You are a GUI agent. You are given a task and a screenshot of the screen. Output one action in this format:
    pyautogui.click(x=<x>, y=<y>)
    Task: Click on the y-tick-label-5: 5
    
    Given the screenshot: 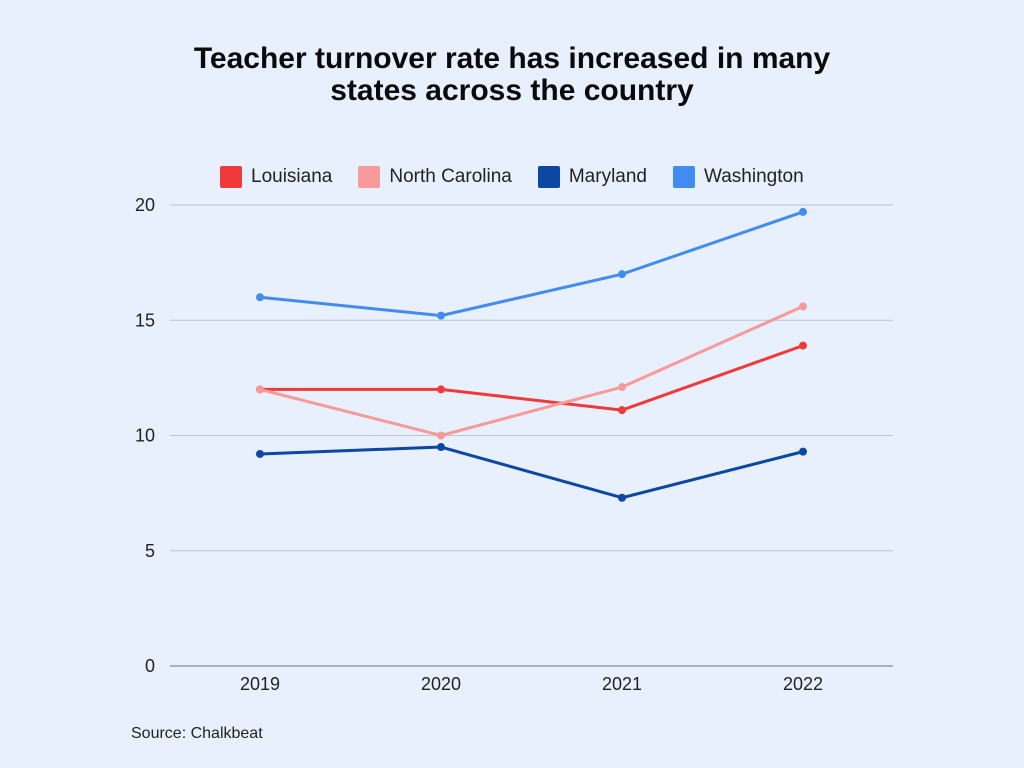 What is the action you would take?
    pyautogui.click(x=150, y=551)
    